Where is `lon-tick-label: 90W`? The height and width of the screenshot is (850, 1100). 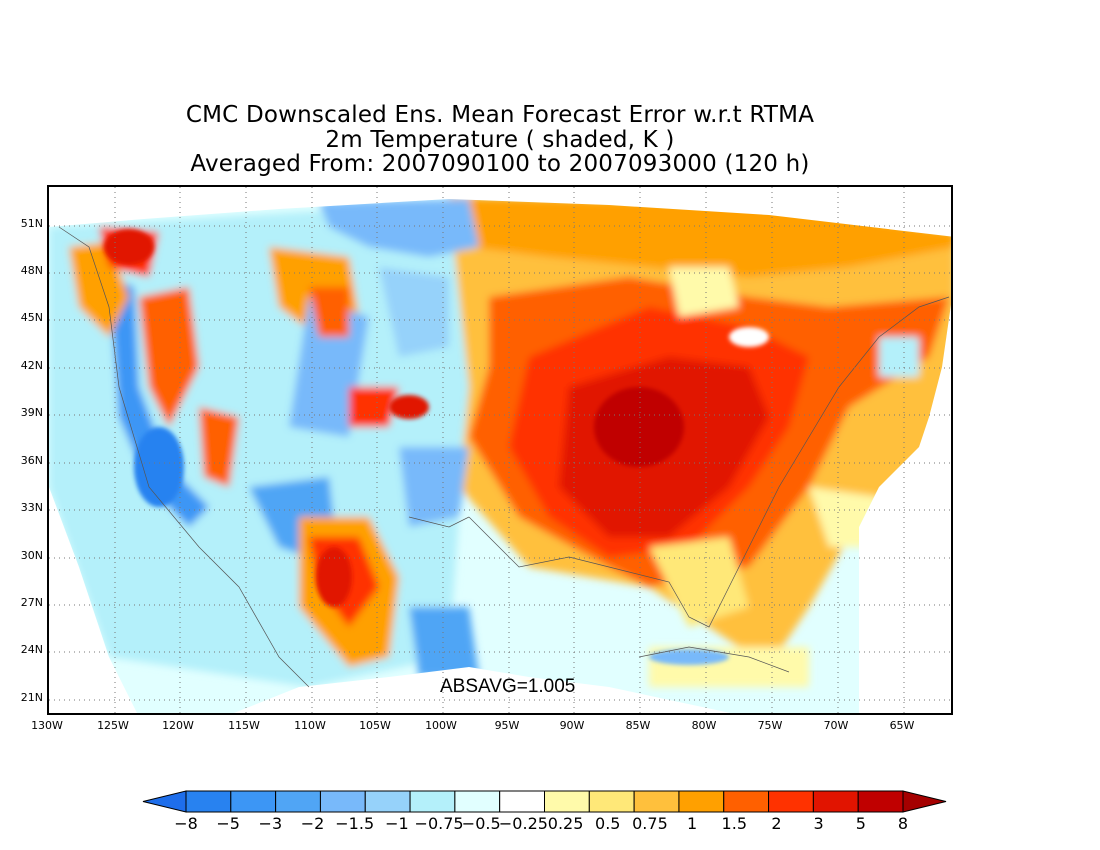
lon-tick-label: 90W is located at coordinates (572, 725).